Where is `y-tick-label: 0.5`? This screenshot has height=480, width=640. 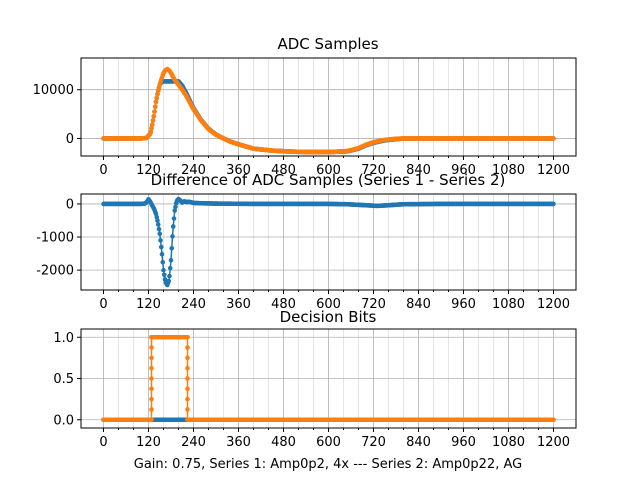 y-tick-label: 0.5 is located at coordinates (63, 379).